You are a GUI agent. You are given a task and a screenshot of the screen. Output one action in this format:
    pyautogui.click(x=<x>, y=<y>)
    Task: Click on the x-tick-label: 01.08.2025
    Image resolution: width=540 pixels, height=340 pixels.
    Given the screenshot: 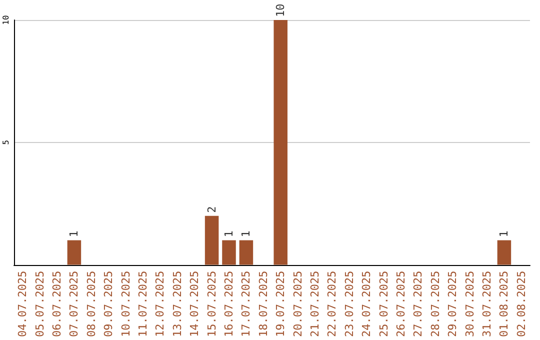 What is the action you would take?
    pyautogui.click(x=504, y=304)
    